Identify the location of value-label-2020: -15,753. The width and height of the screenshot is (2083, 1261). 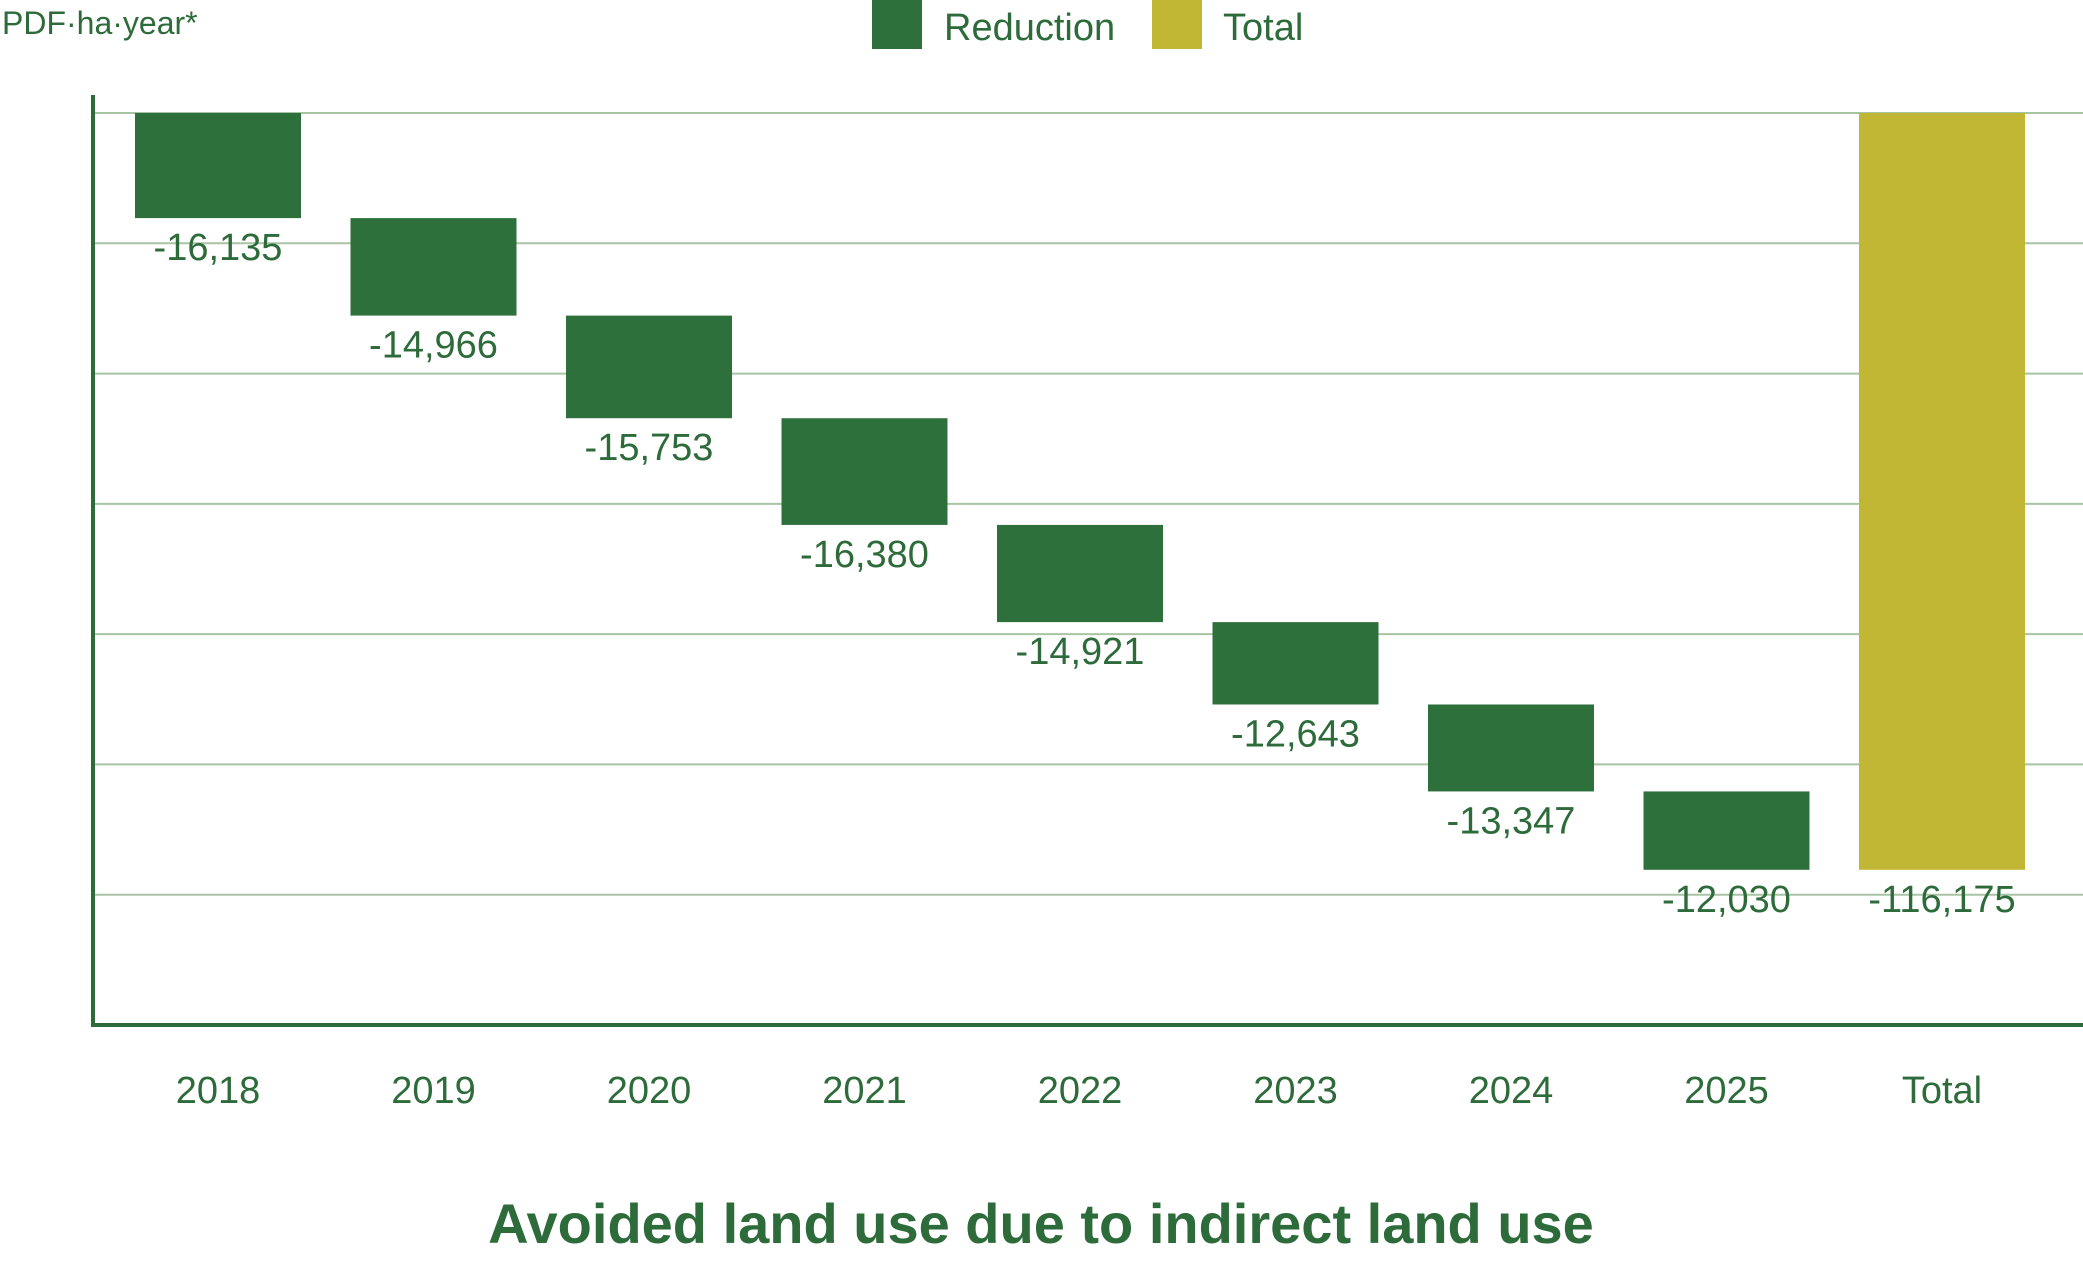
(649, 448).